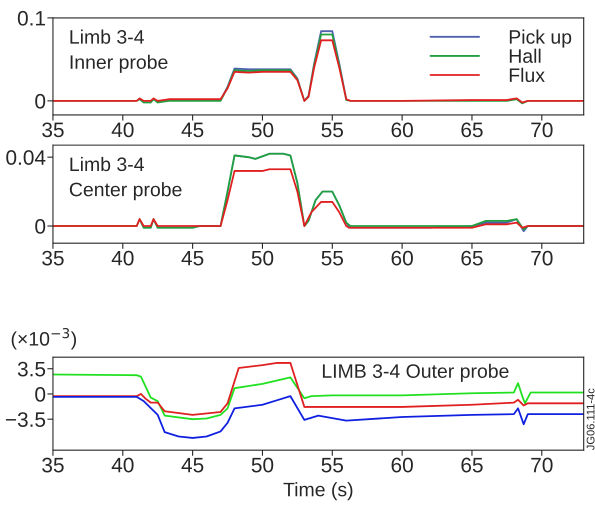 The image size is (595, 511). What do you see at coordinates (32, 369) in the screenshot?
I see `y-tick-label: 3.5` at bounding box center [32, 369].